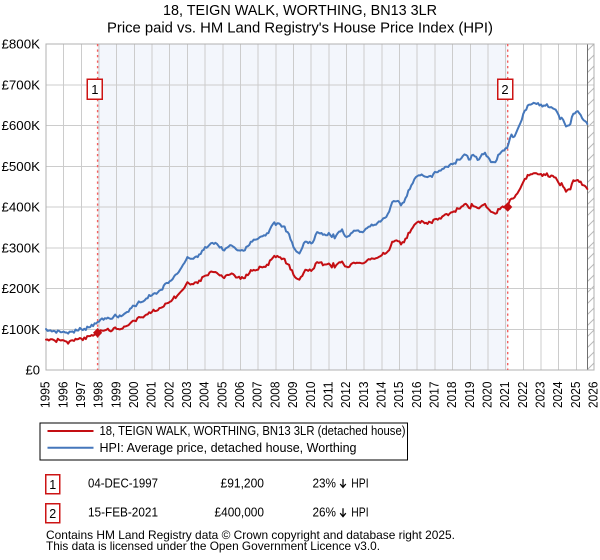 This screenshot has height=560, width=600. What do you see at coordinates (21, 125) in the screenshot?
I see `svg-text: £600K` at bounding box center [21, 125].